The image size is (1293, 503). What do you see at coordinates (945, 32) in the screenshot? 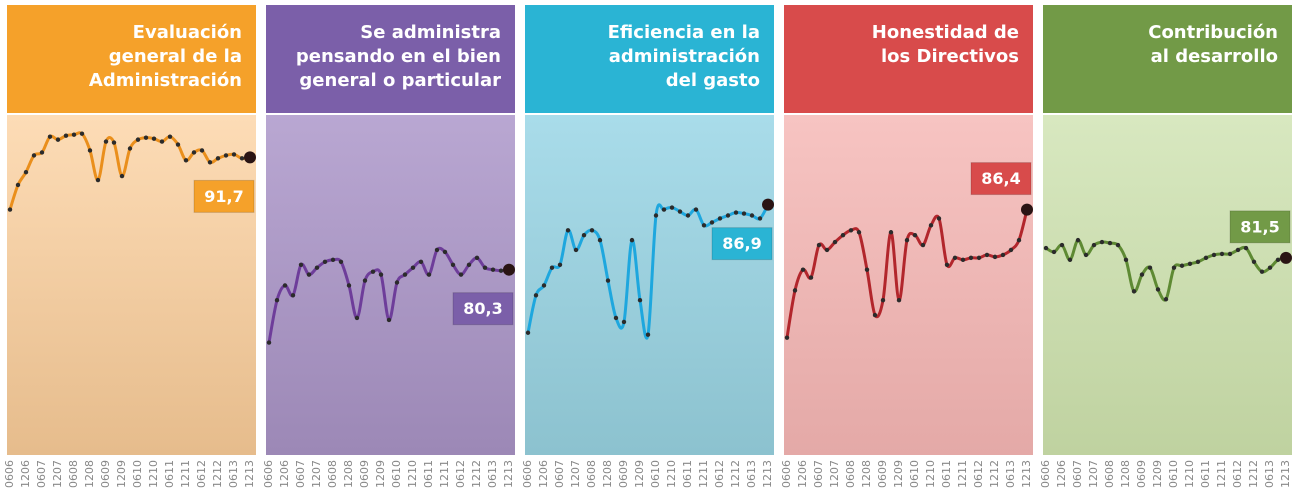
I see `panel-title: Honestidad de` at bounding box center [945, 32].